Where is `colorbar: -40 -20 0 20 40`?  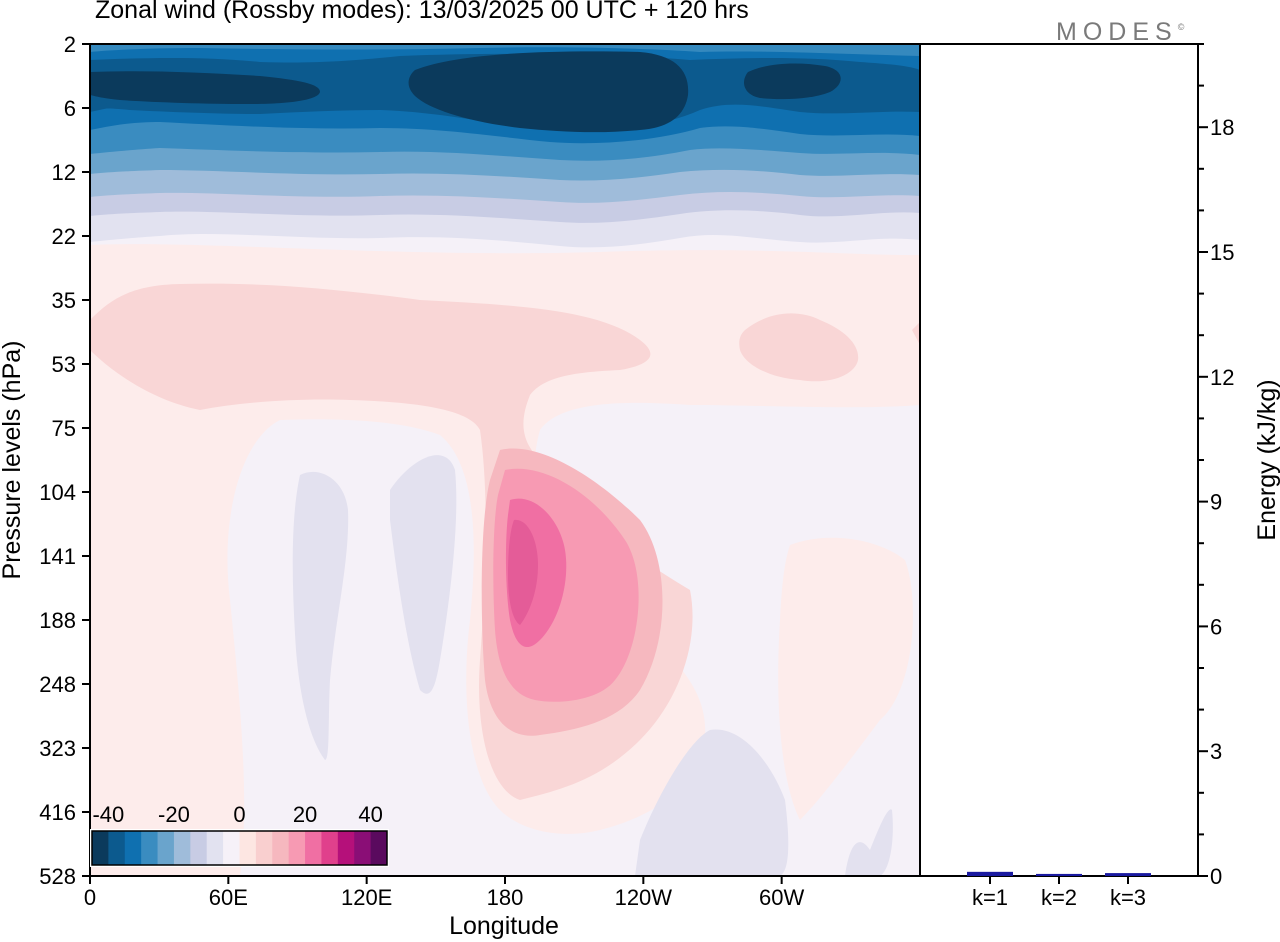 colorbar: -40 -20 0 20 40 is located at coordinates (239, 834).